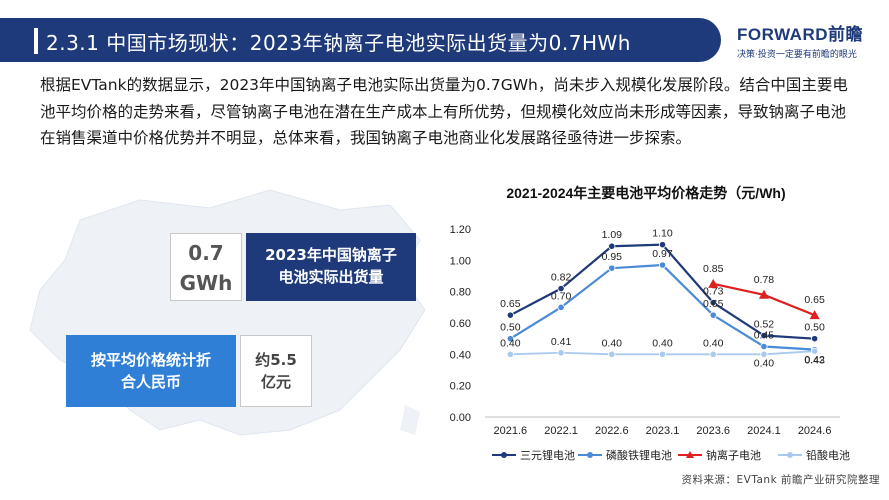 The height and width of the screenshot is (500, 889). Describe the element at coordinates (561, 342) in the screenshot. I see `data-label: 0.41` at that location.